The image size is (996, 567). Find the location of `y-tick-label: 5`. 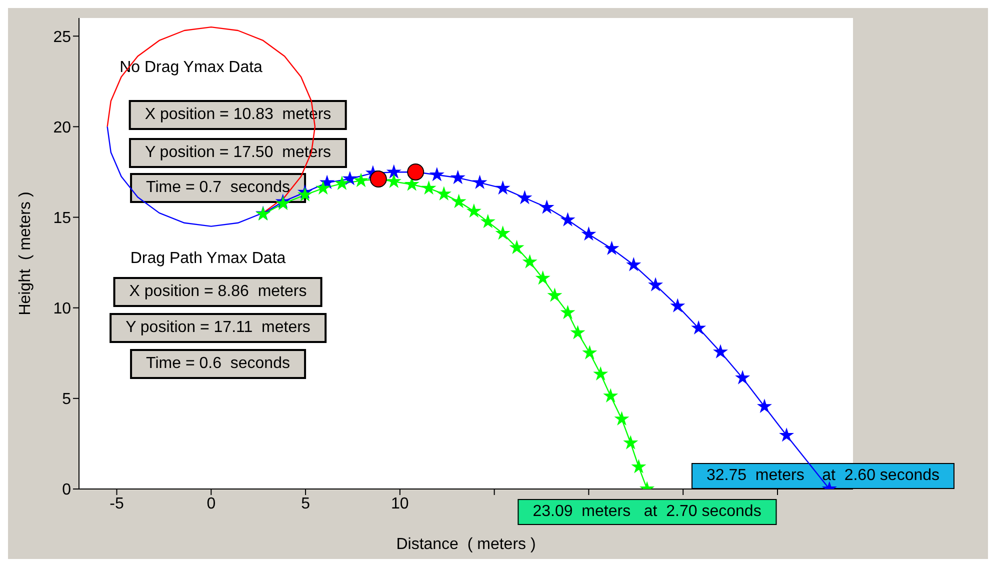

y-tick-label: 5 is located at coordinates (67, 399).